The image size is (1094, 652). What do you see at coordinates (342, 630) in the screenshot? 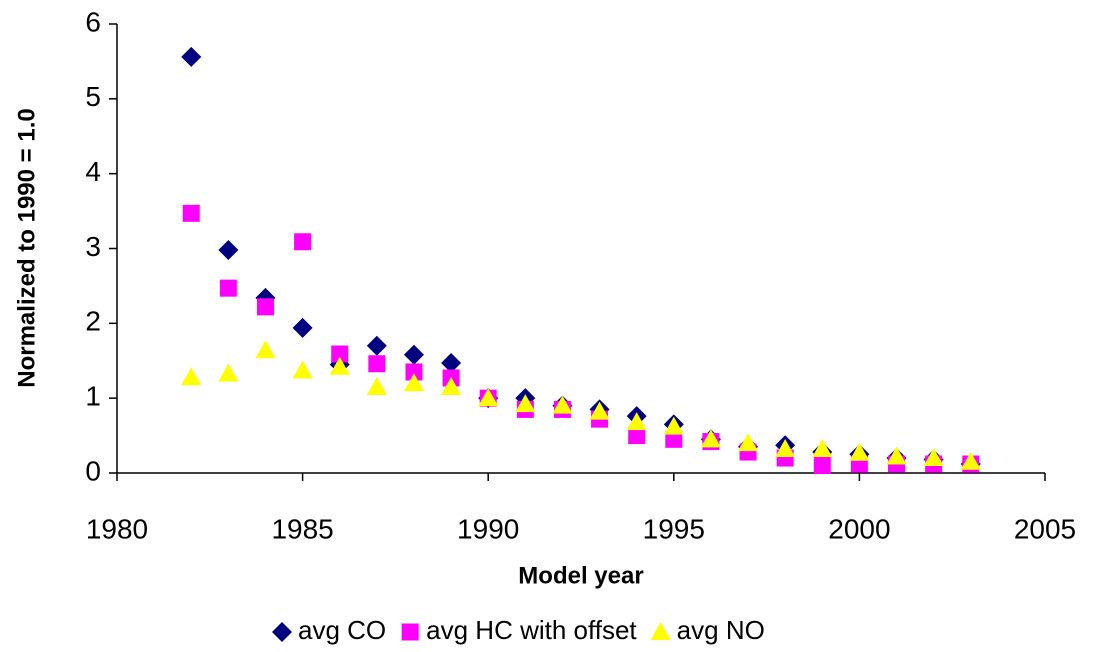
I see `legend-label: avg CO` at bounding box center [342, 630].